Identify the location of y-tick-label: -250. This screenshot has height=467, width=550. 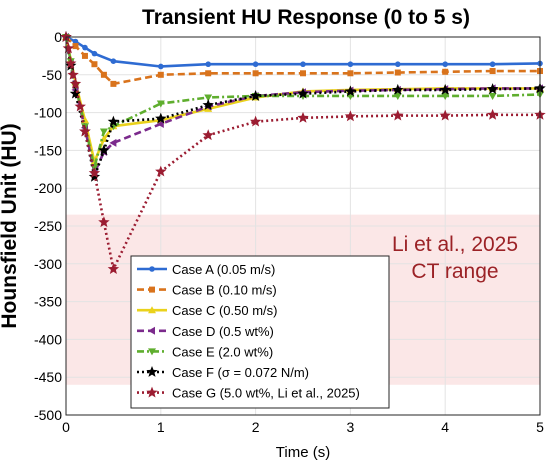
(48, 226).